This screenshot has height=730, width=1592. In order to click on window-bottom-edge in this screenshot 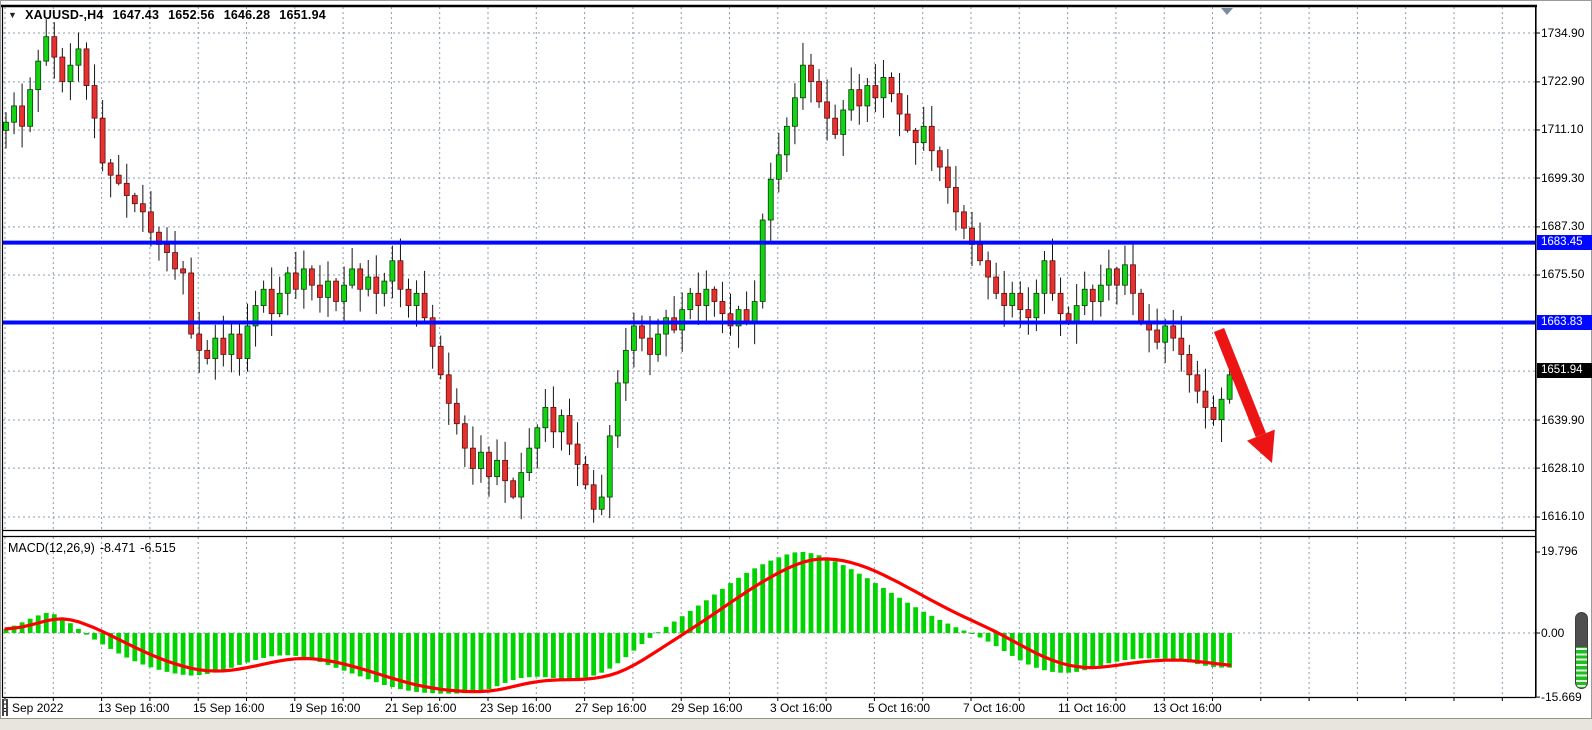, I will do `click(796, 724)`.